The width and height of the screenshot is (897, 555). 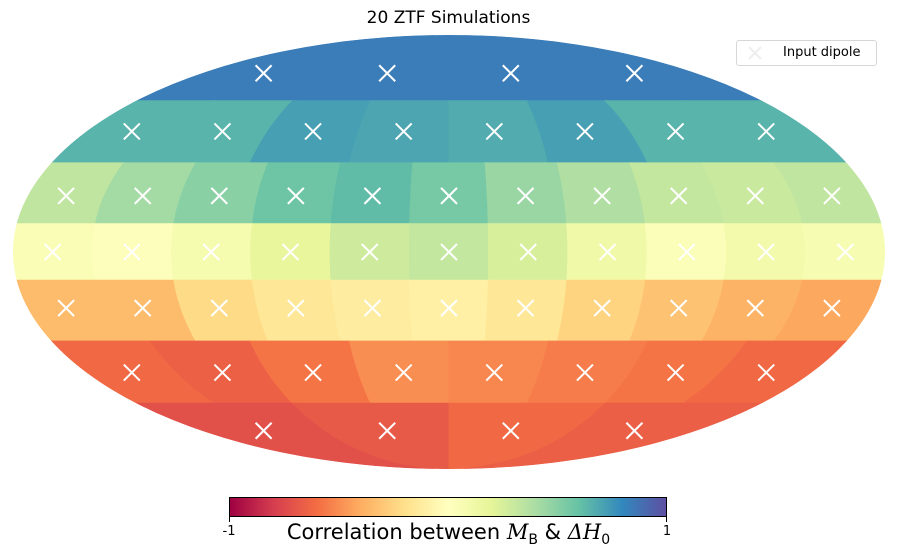 What do you see at coordinates (822, 52) in the screenshot?
I see `legend-label: Input dipole` at bounding box center [822, 52].